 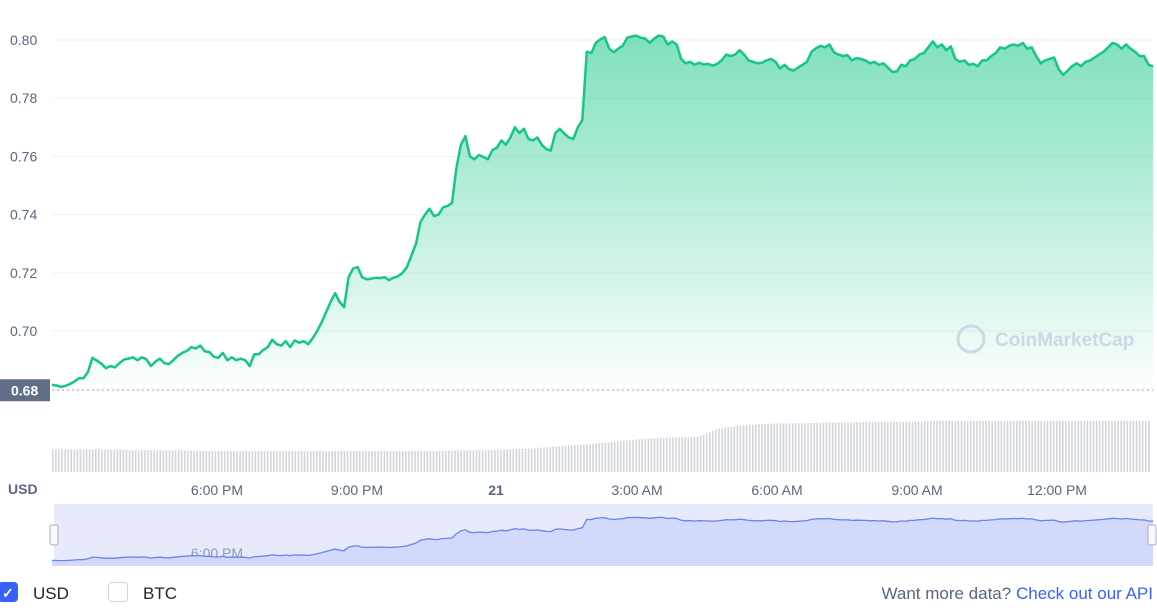 I want to click on open-price-badge, so click(x=25, y=390).